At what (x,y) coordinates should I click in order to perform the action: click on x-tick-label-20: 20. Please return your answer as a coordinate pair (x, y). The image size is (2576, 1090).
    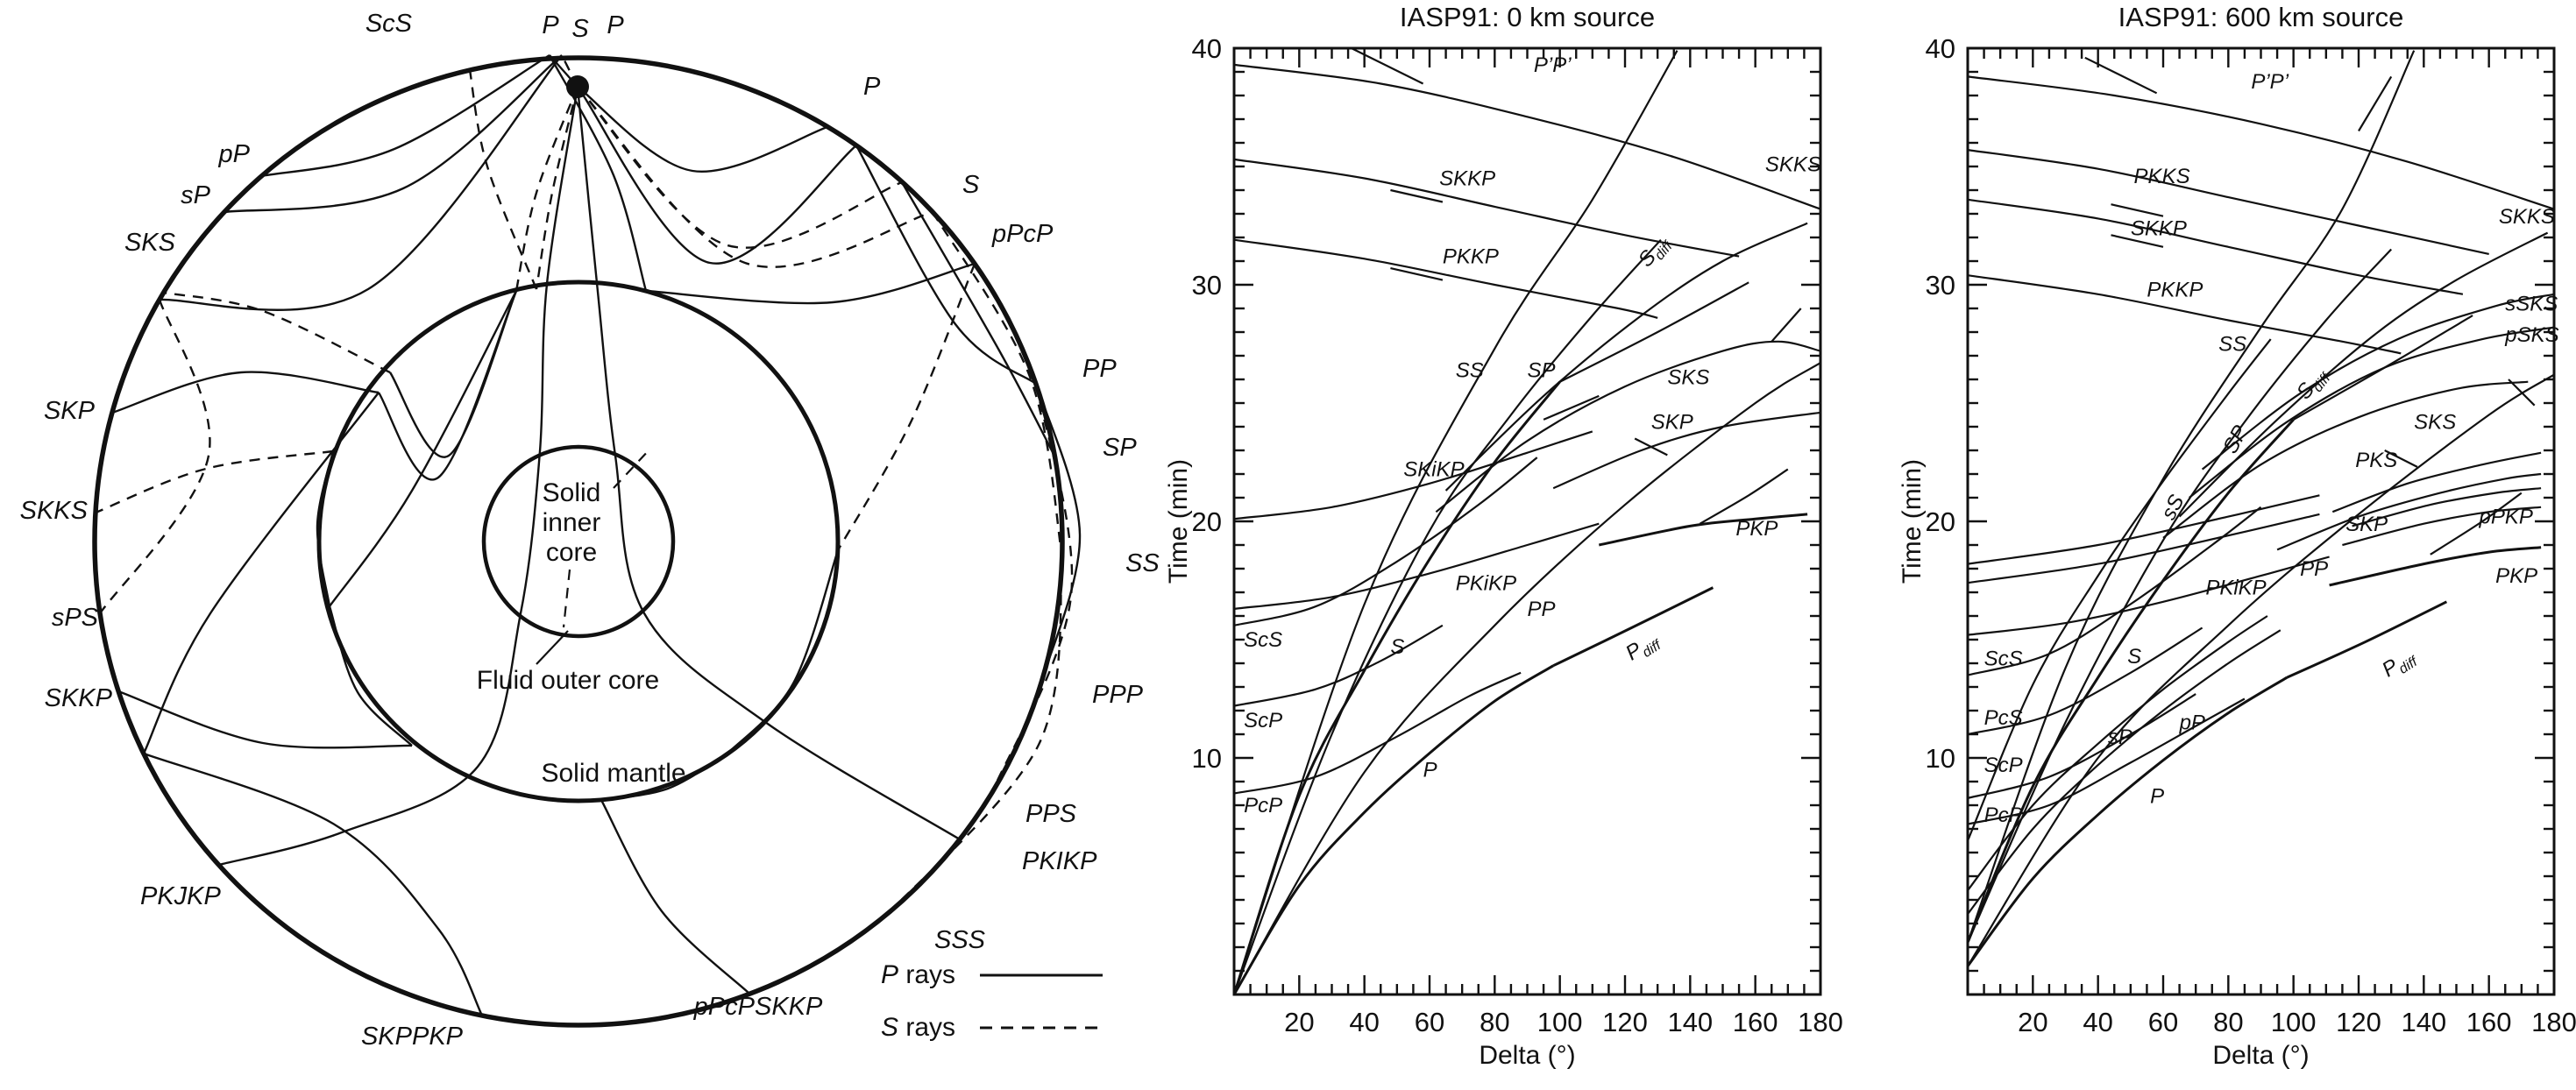
    Looking at the image, I should click on (1299, 1022).